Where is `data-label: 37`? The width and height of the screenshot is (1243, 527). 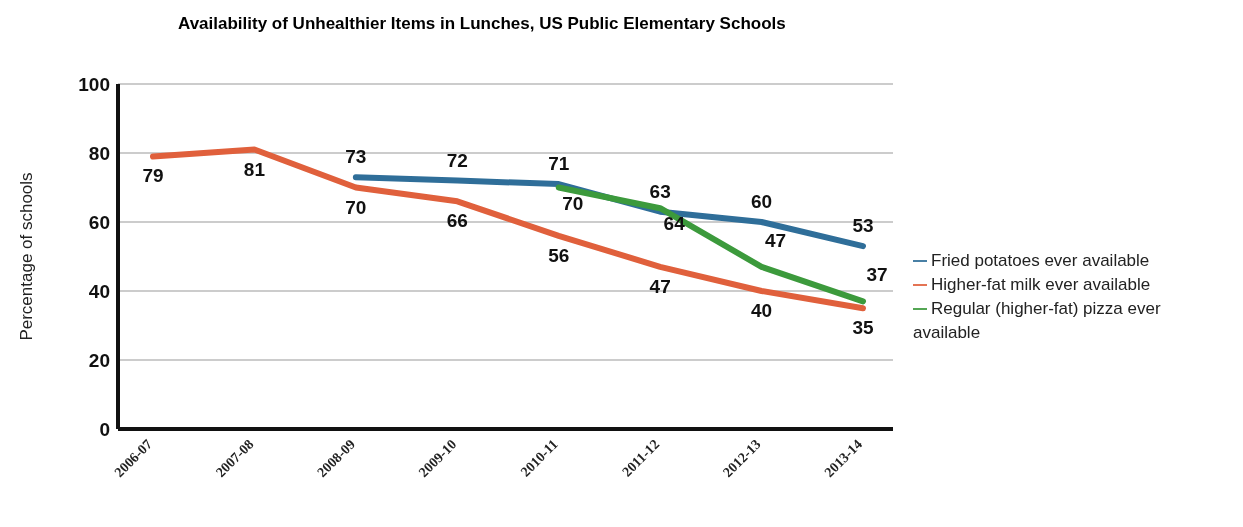
data-label: 37 is located at coordinates (877, 275).